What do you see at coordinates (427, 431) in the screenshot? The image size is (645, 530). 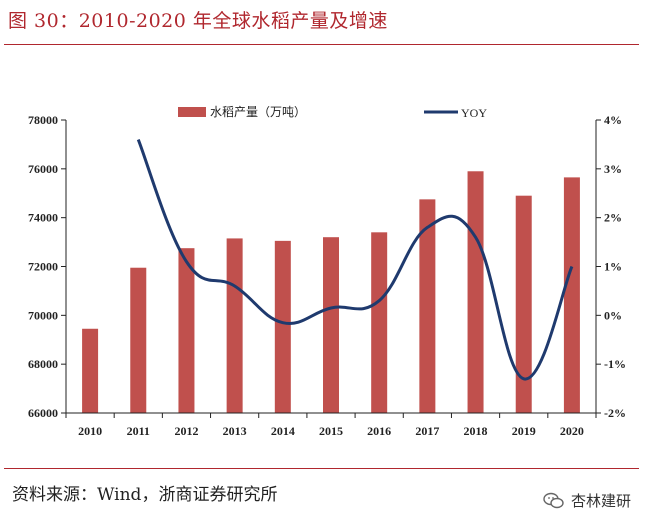 I see `x-tick-label: 2017` at bounding box center [427, 431].